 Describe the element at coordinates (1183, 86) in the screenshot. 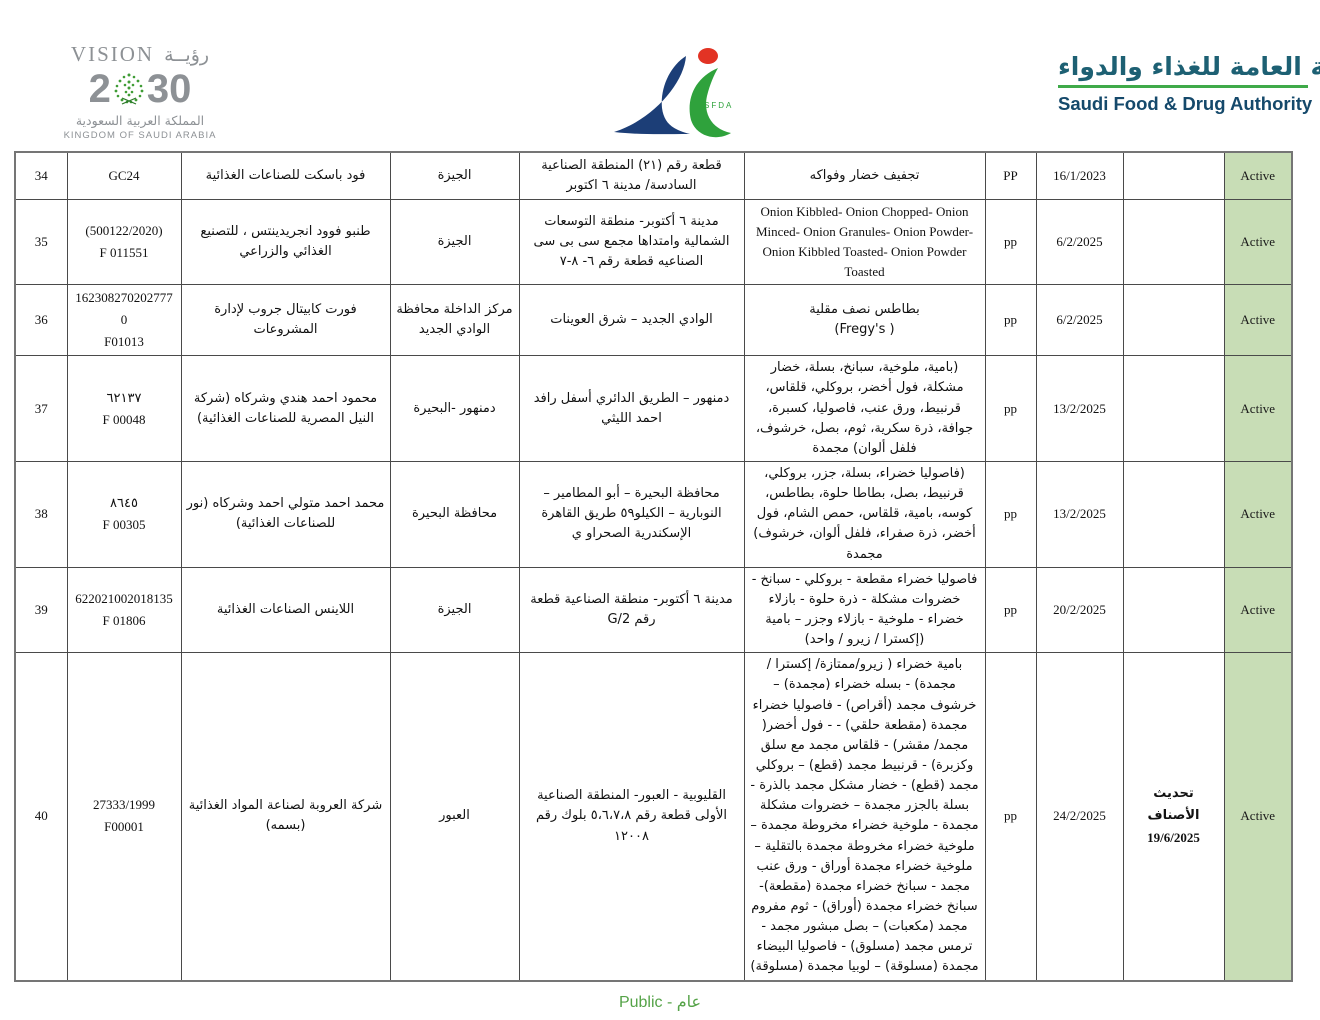

I see `green-rule` at that location.